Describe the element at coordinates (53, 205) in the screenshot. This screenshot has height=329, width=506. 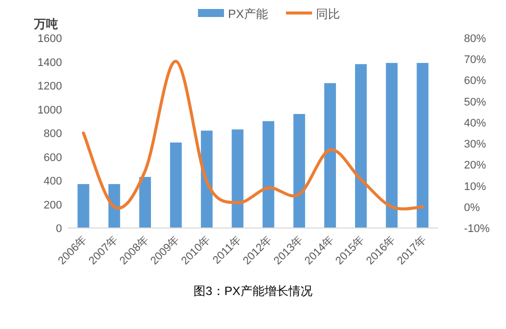
I see `y-tick-label: 200` at that location.